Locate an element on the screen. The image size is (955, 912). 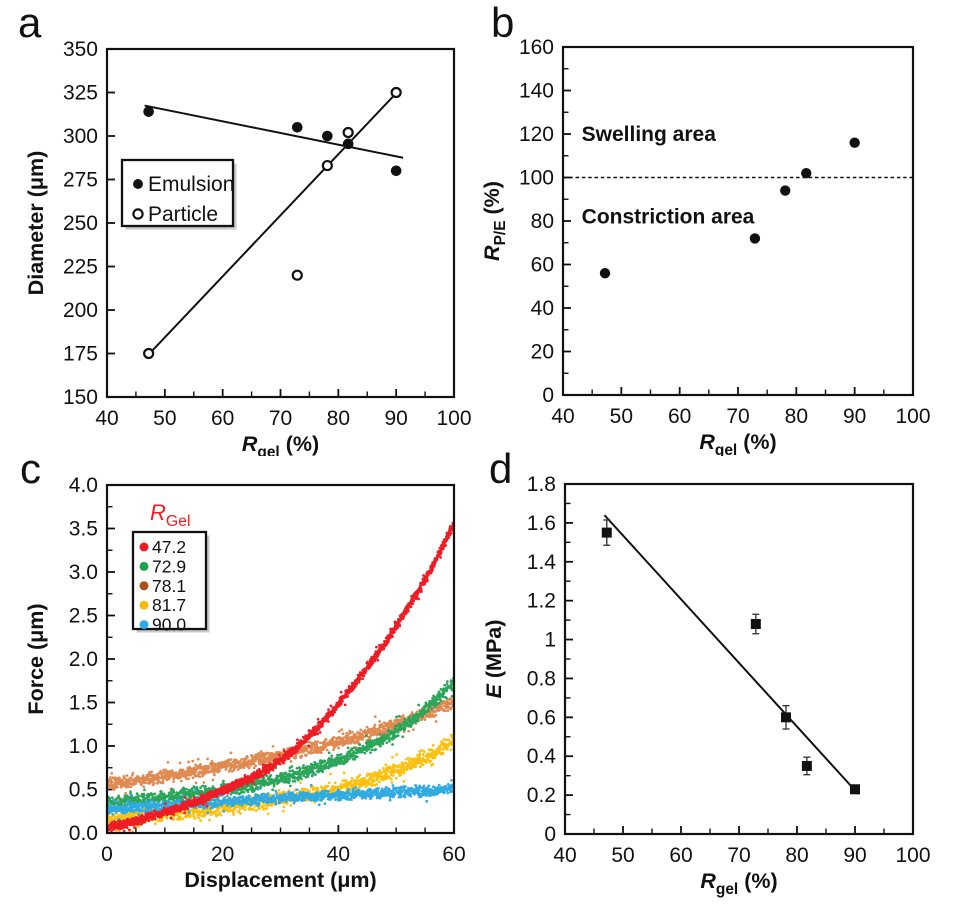
y-tick-label: 0.0 is located at coordinates (83, 833).